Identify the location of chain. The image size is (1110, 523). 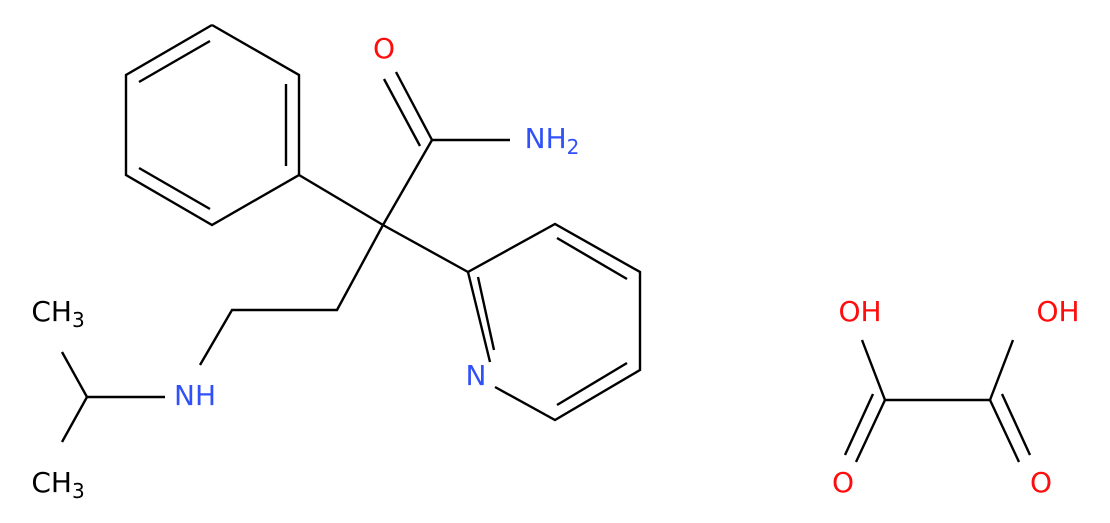
(291, 295).